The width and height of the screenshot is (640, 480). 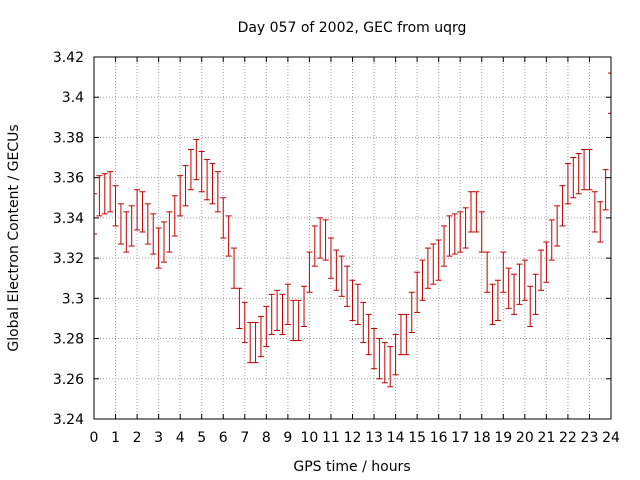 What do you see at coordinates (460, 438) in the screenshot?
I see `x-tick-label: 17` at bounding box center [460, 438].